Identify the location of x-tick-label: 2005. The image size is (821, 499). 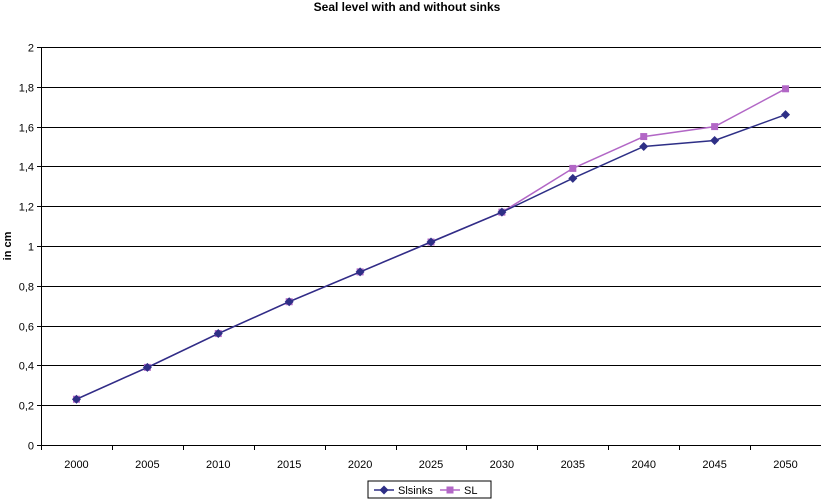
(147, 465).